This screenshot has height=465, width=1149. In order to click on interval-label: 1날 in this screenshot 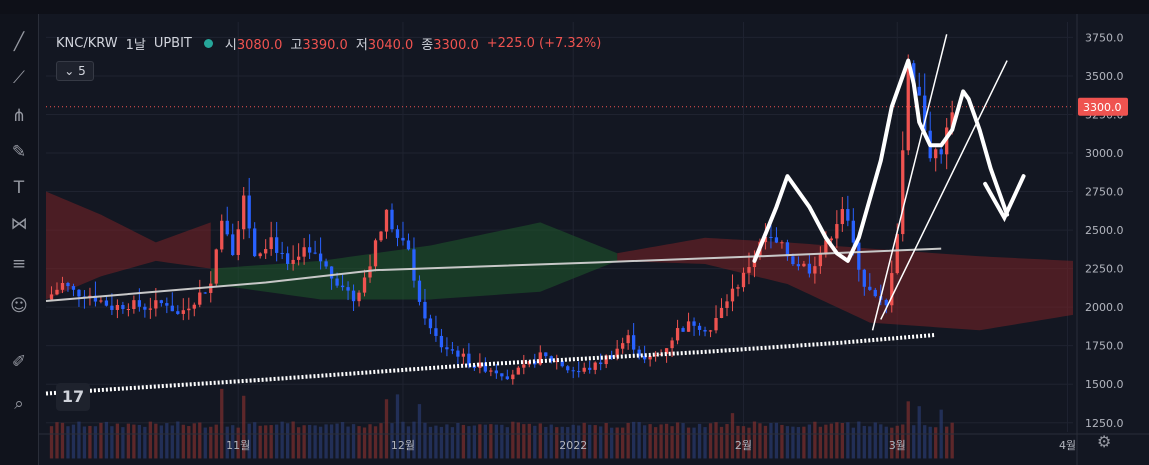, I will do `click(135, 45)`.